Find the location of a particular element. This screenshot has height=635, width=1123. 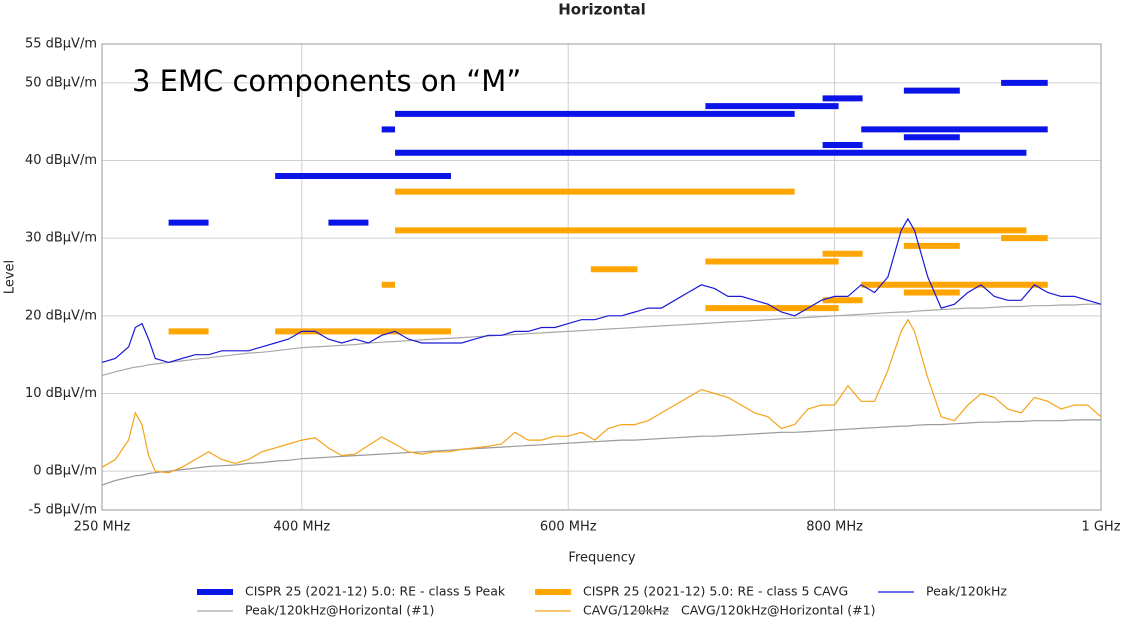

y-tick-label: 50 dBµV/m is located at coordinates (61, 82).